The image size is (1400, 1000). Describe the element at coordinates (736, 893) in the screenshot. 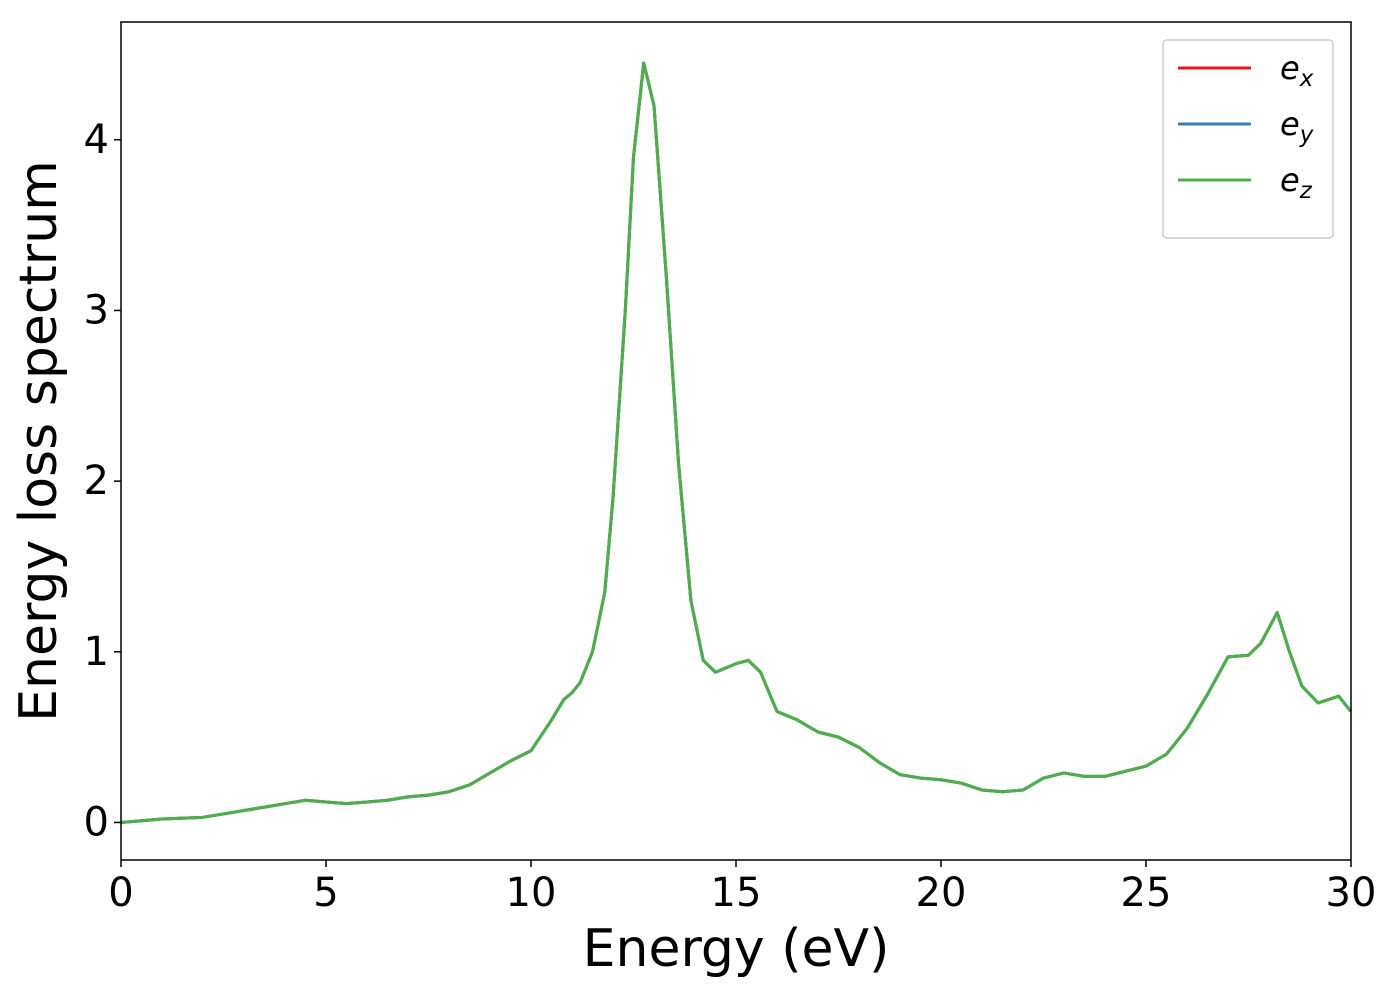

I see `x-tick-label: 15` at that location.